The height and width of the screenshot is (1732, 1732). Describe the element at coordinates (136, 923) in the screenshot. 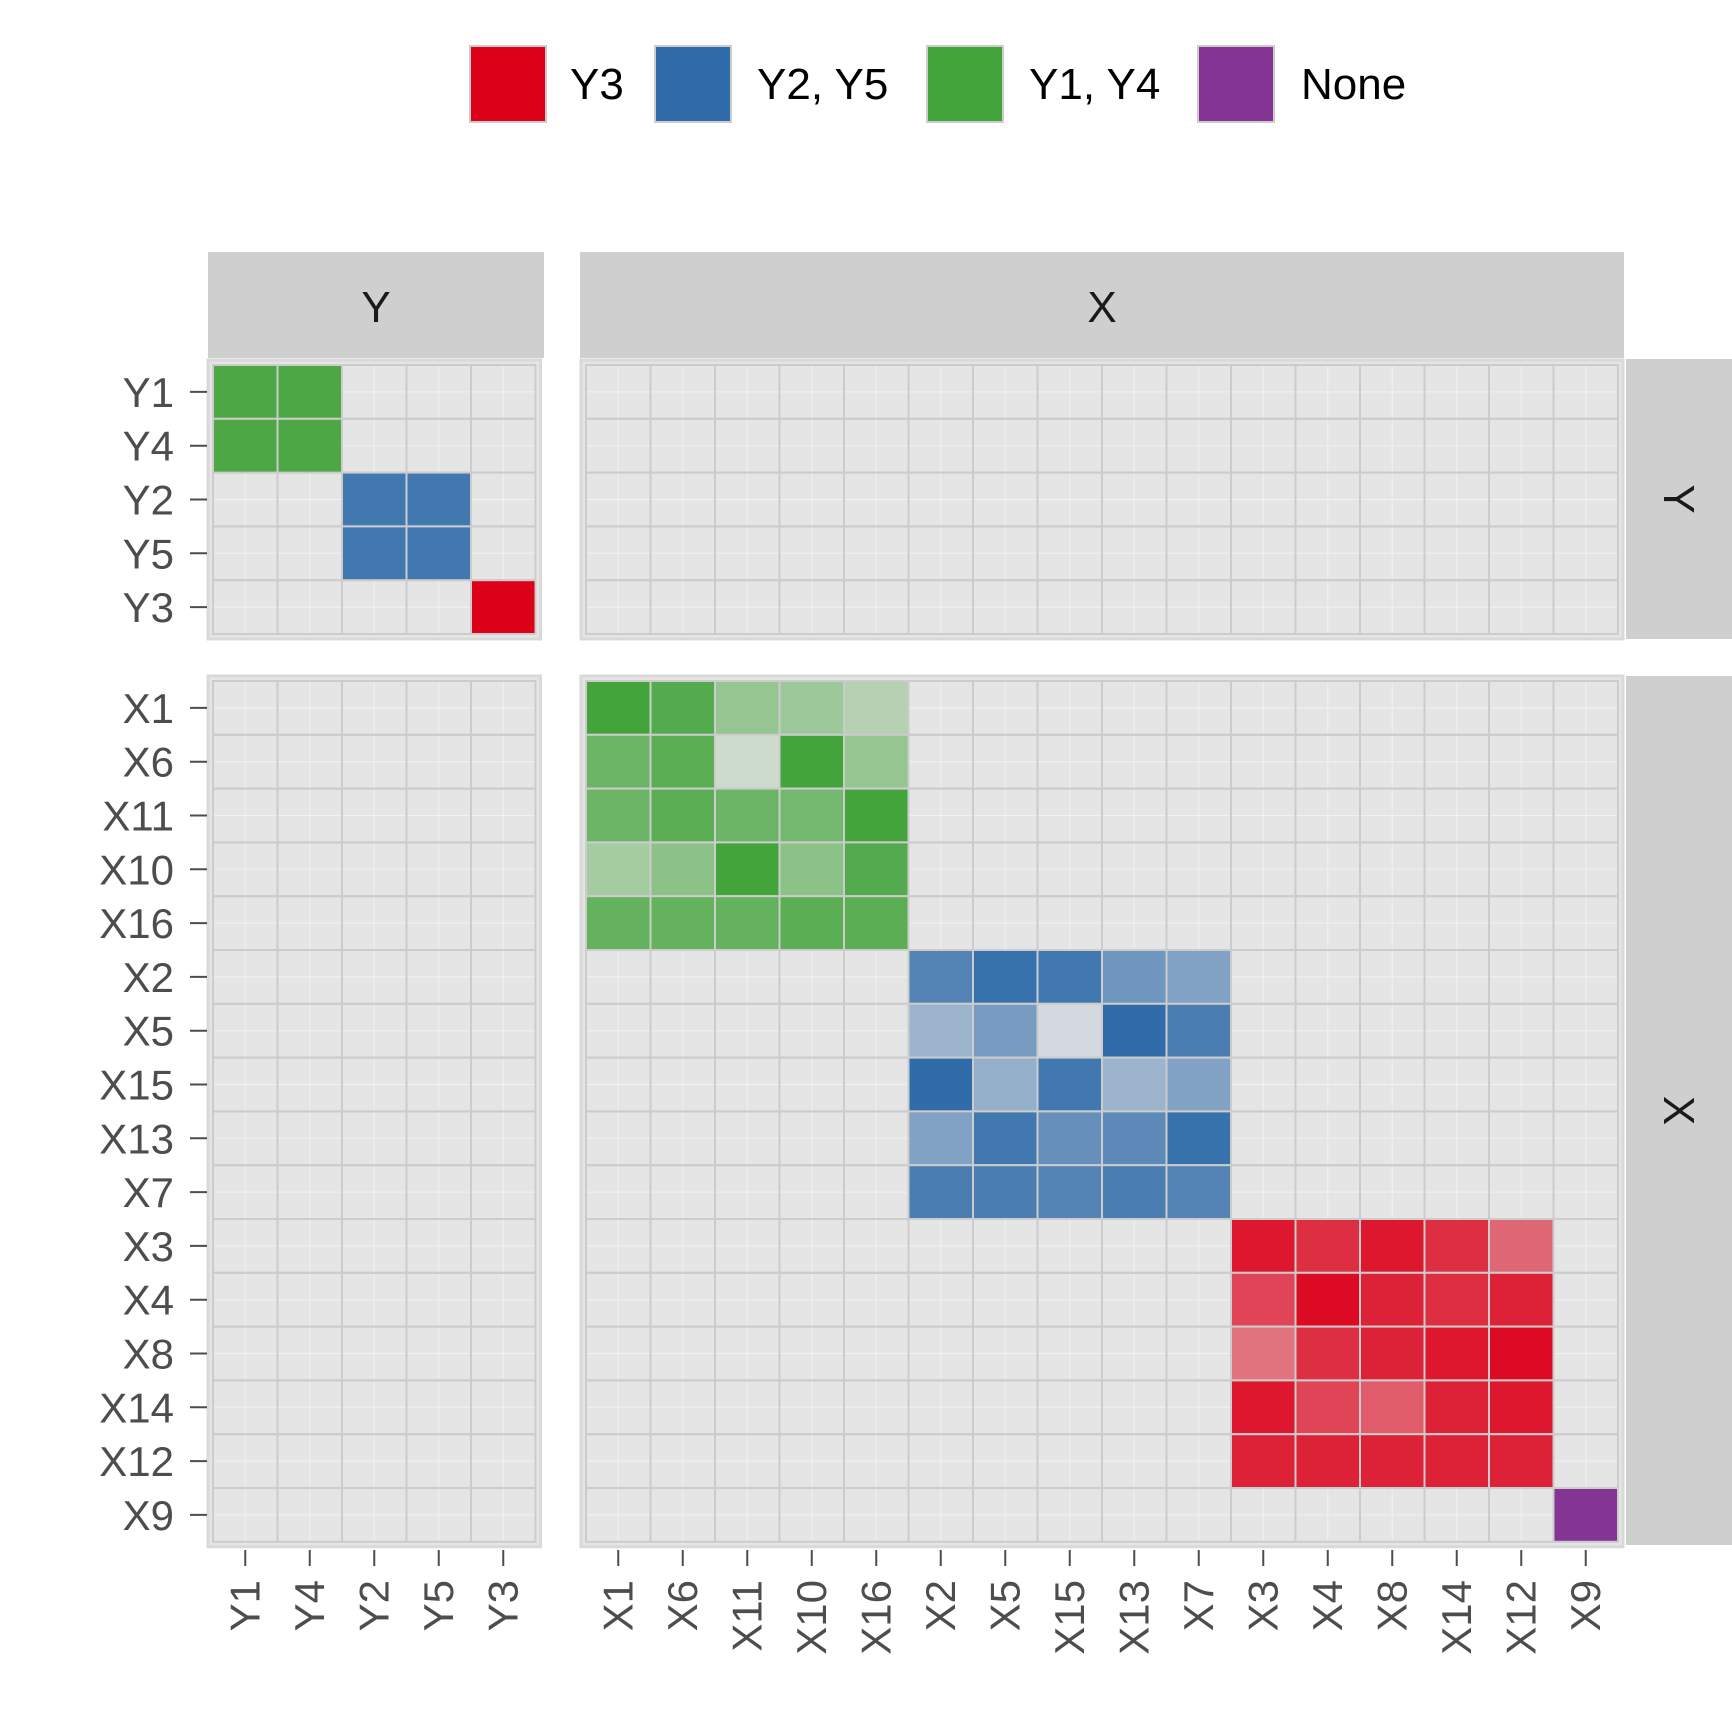

I see `y-tick-label-X16: X16` at that location.